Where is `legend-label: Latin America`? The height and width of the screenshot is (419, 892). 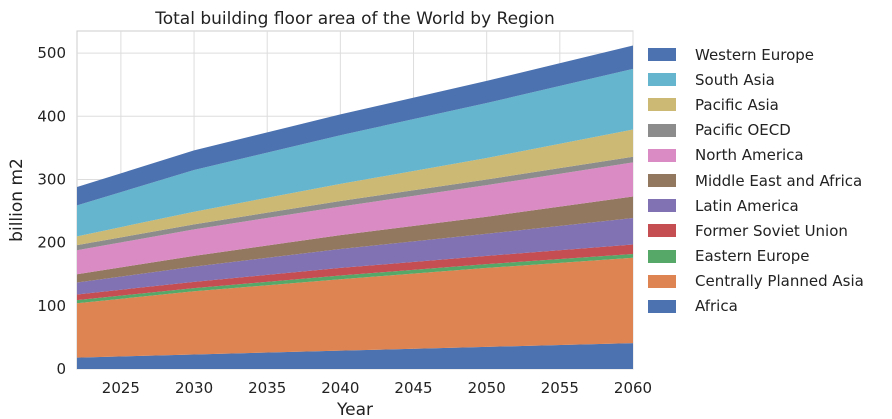 legend-label: Latin America is located at coordinates (747, 205).